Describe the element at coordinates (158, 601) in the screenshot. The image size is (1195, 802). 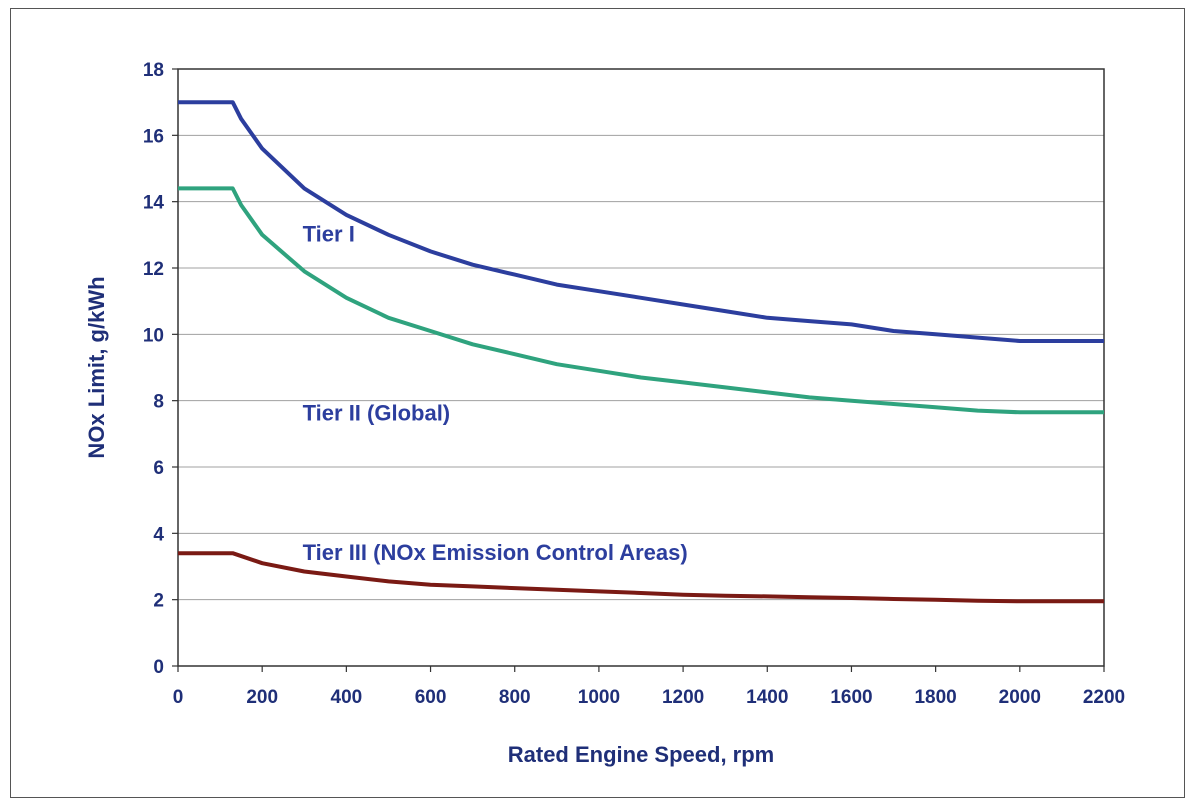
I see `y-tick-label: 2` at that location.